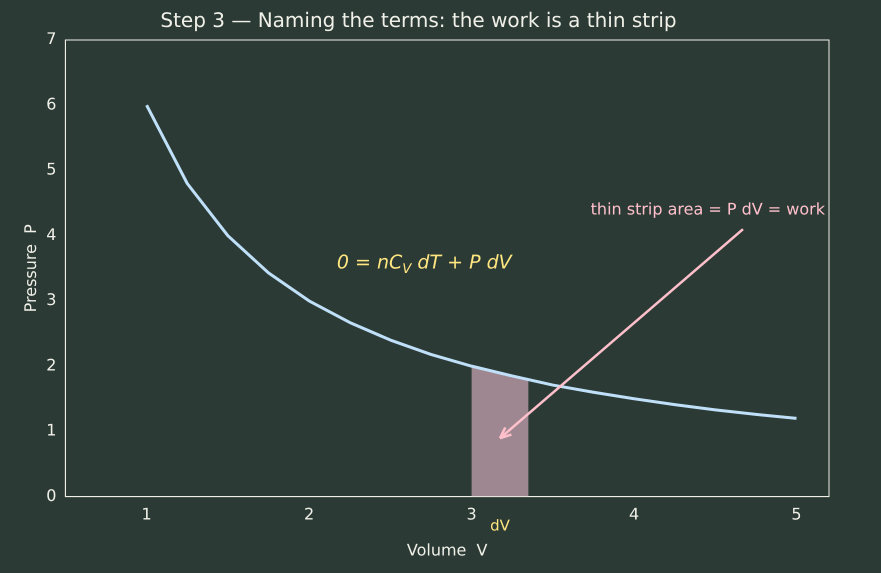  What do you see at coordinates (51, 169) in the screenshot?
I see `y-tick-label: 5` at bounding box center [51, 169].